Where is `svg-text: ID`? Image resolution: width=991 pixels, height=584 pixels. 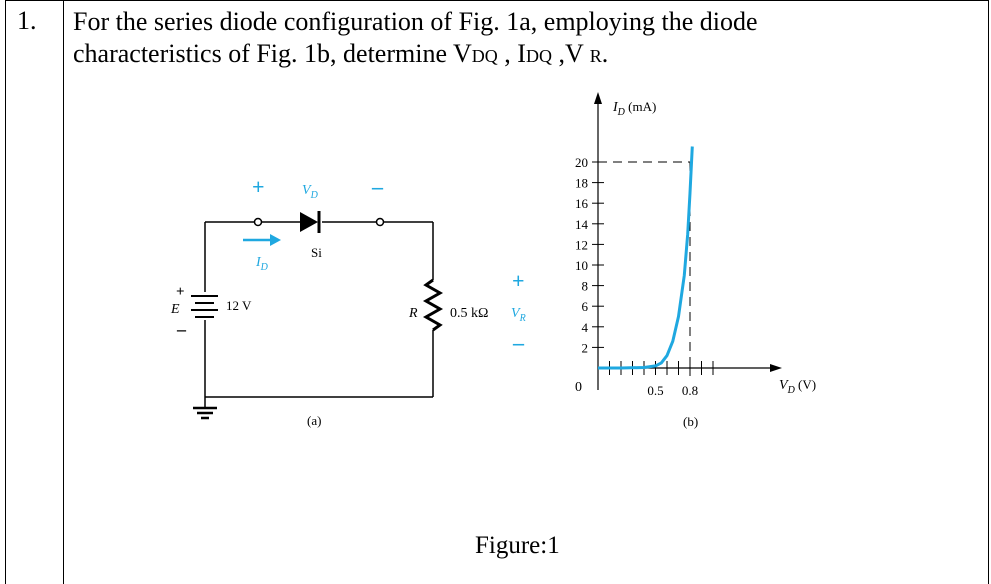
svg-text: ID is located at coordinates (262, 264).